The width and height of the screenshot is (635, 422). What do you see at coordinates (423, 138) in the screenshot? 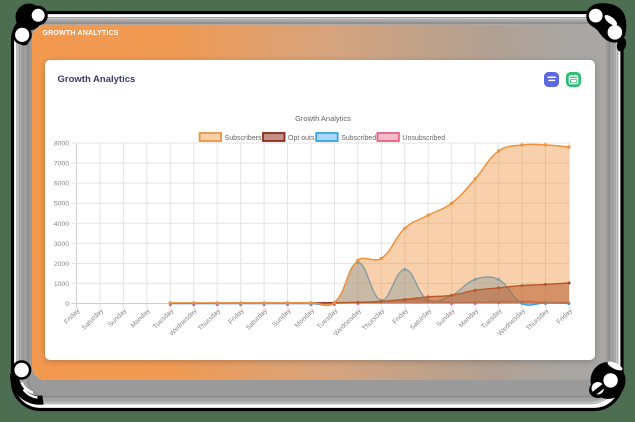
I see `svg-text: Unsubscribed` at bounding box center [423, 138].